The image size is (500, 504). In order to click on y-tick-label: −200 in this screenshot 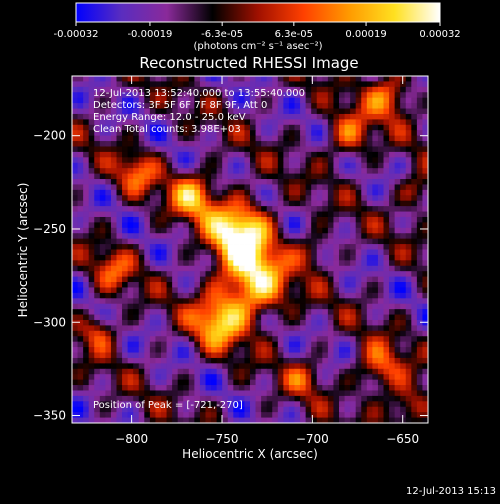, I will do `click(49, 136)`.